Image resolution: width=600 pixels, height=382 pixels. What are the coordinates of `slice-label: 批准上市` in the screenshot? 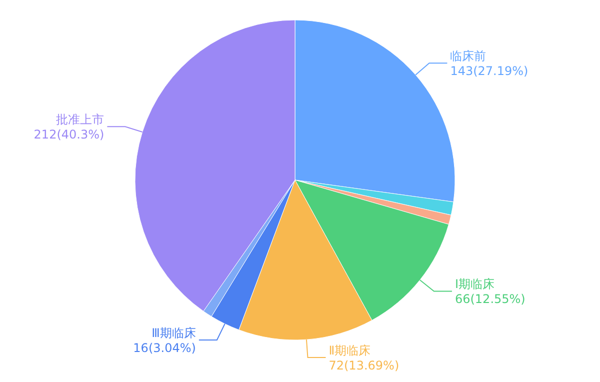 It's located at (80, 119).